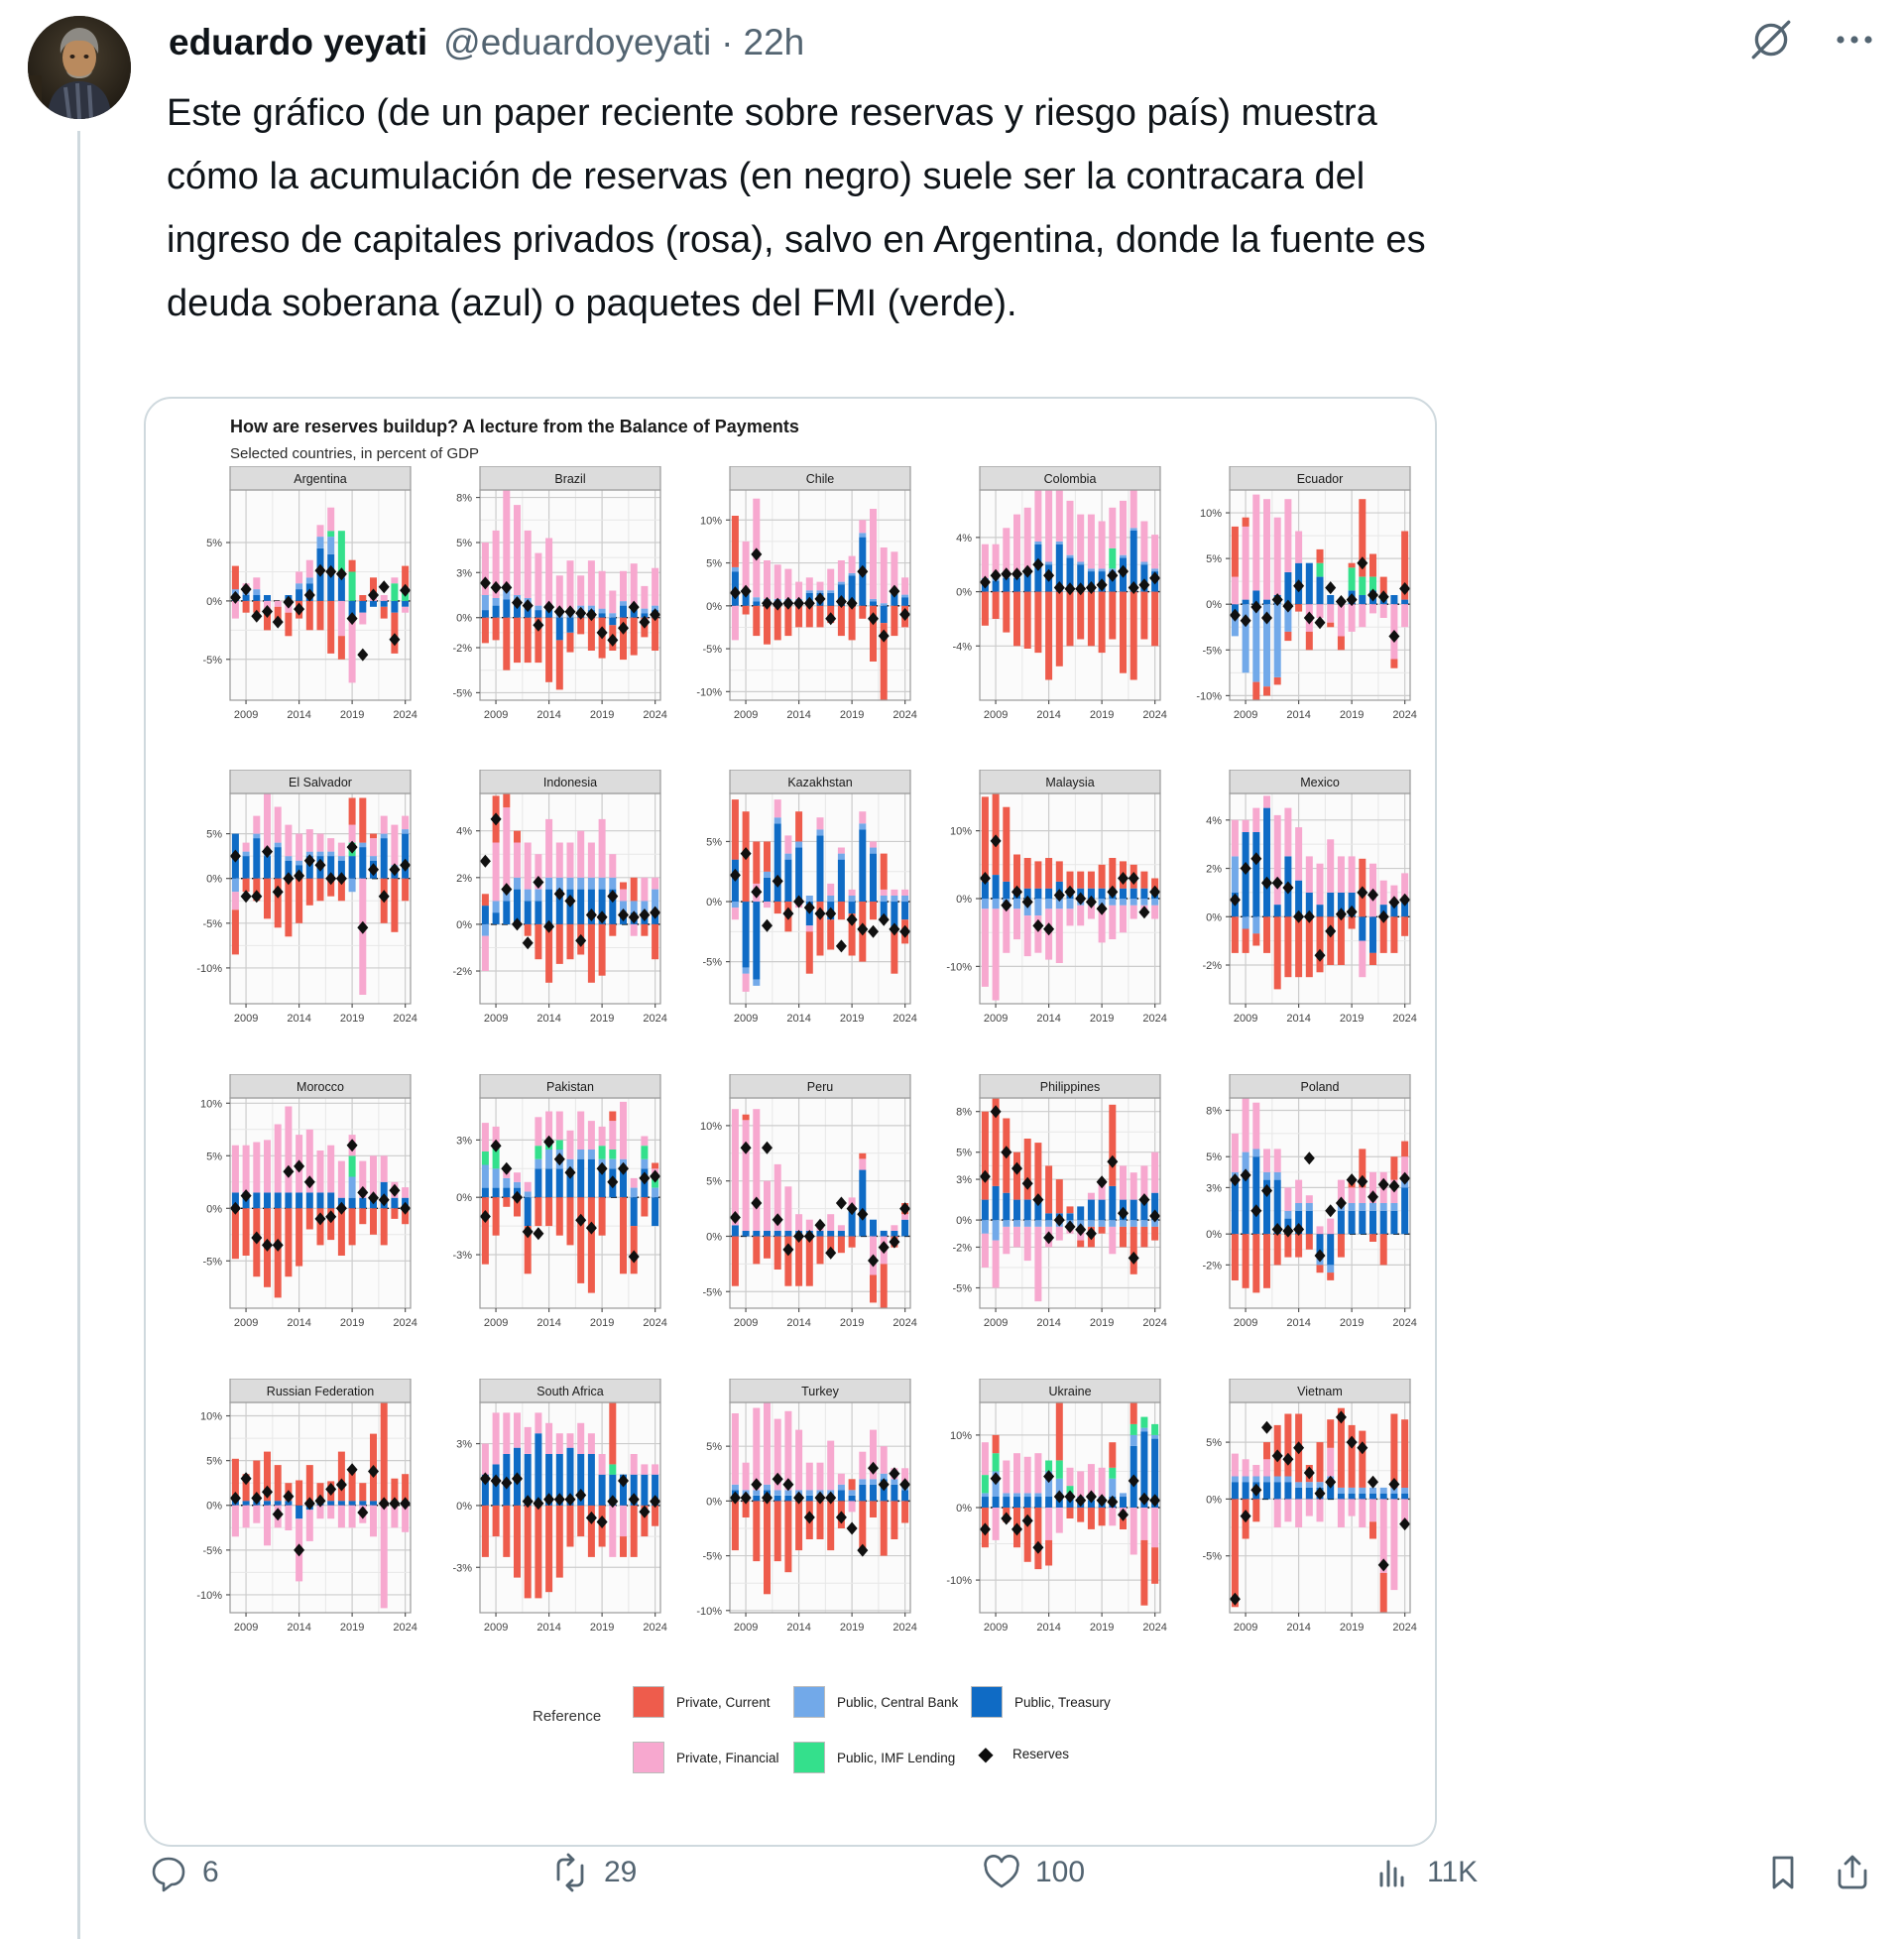 This screenshot has width=1904, height=1939. I want to click on svg-text: Ukraine, so click(1069, 1391).